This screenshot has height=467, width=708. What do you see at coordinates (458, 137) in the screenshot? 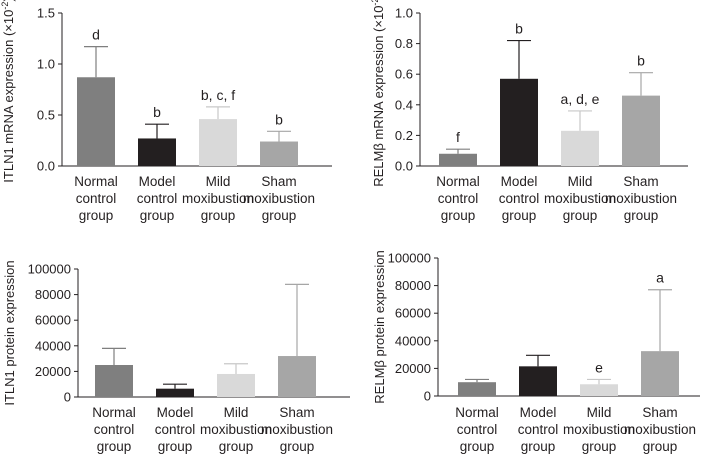
I see `significance-label: f` at bounding box center [458, 137].